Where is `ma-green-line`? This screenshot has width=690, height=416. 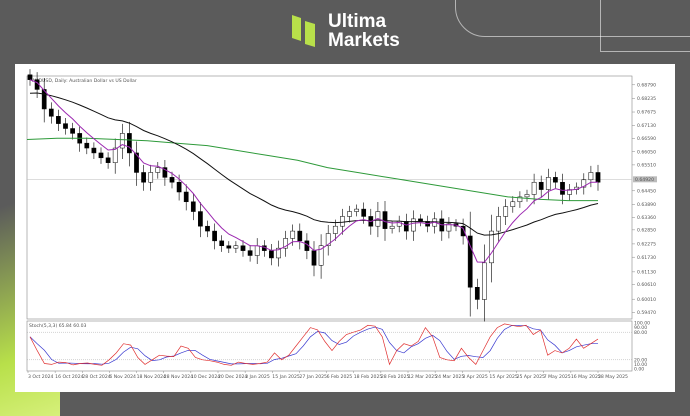 ma-green-line is located at coordinates (312, 169).